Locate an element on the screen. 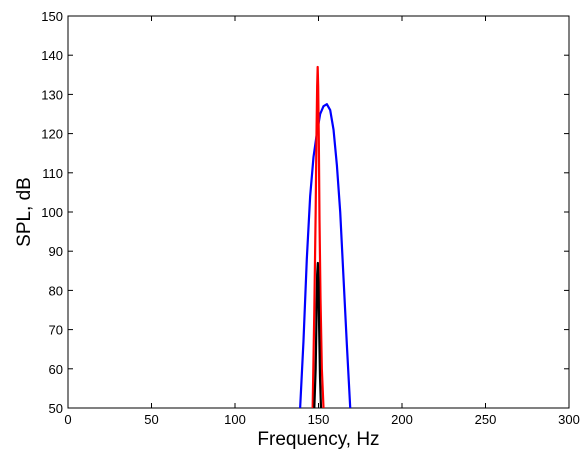 The width and height of the screenshot is (587, 450). x-tick-label: 300 is located at coordinates (569, 419).